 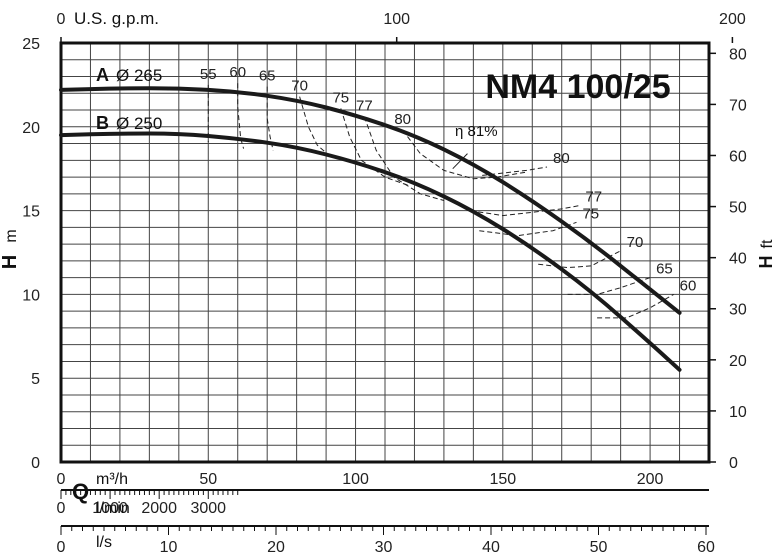 What do you see at coordinates (208, 74) in the screenshot?
I see `efficiency-label: 55` at bounding box center [208, 74].